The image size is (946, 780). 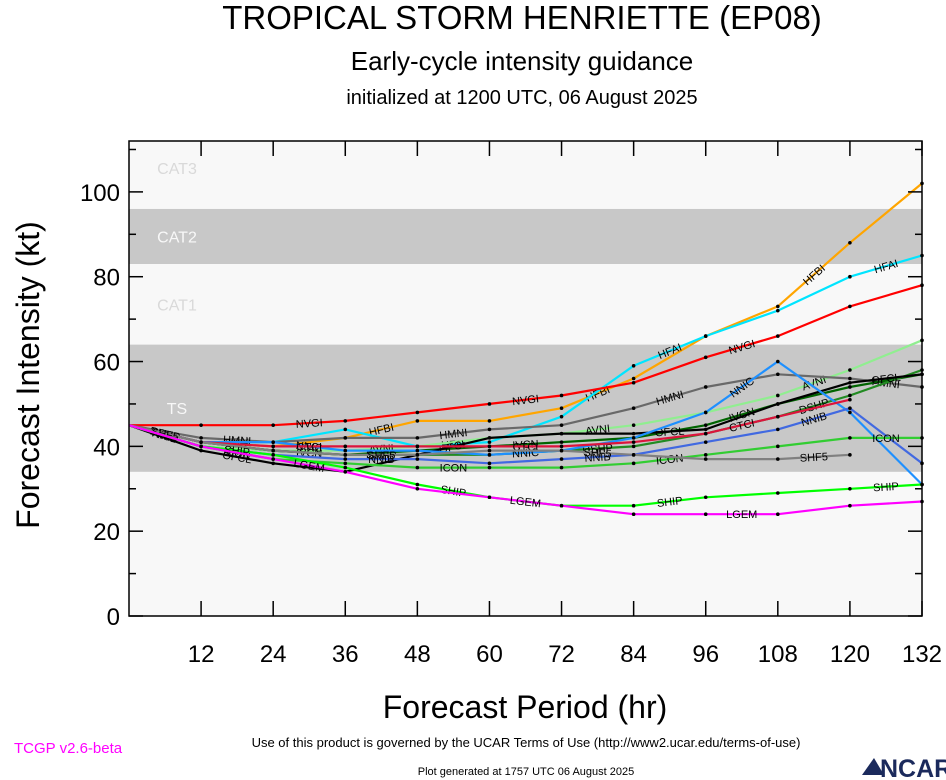 What do you see at coordinates (525, 304) in the screenshot?
I see `band-cat1` at bounding box center [525, 304].